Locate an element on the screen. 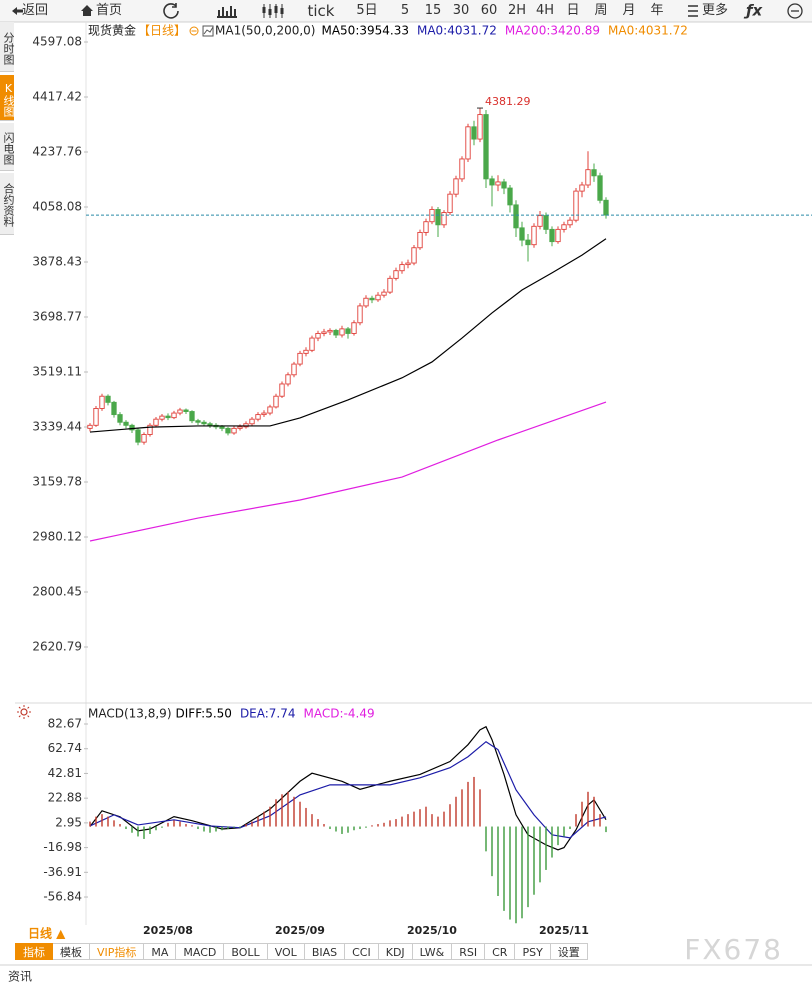 Image resolution: width=812 pixels, height=985 pixels. indicator-tab: 模板 is located at coordinates (71, 951).